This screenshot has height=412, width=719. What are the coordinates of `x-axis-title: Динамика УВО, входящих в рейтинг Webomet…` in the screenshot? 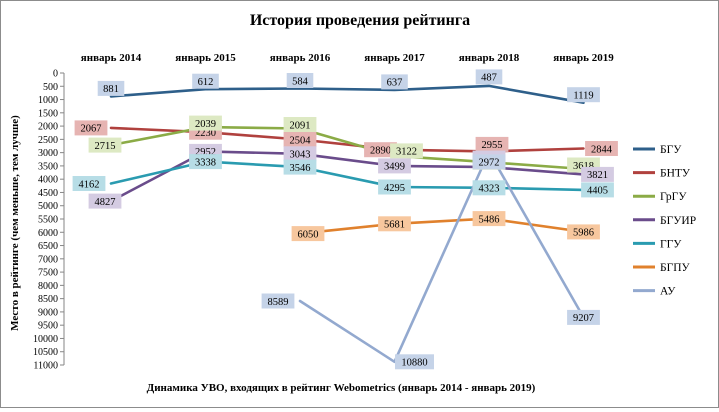 It's located at (341, 388).